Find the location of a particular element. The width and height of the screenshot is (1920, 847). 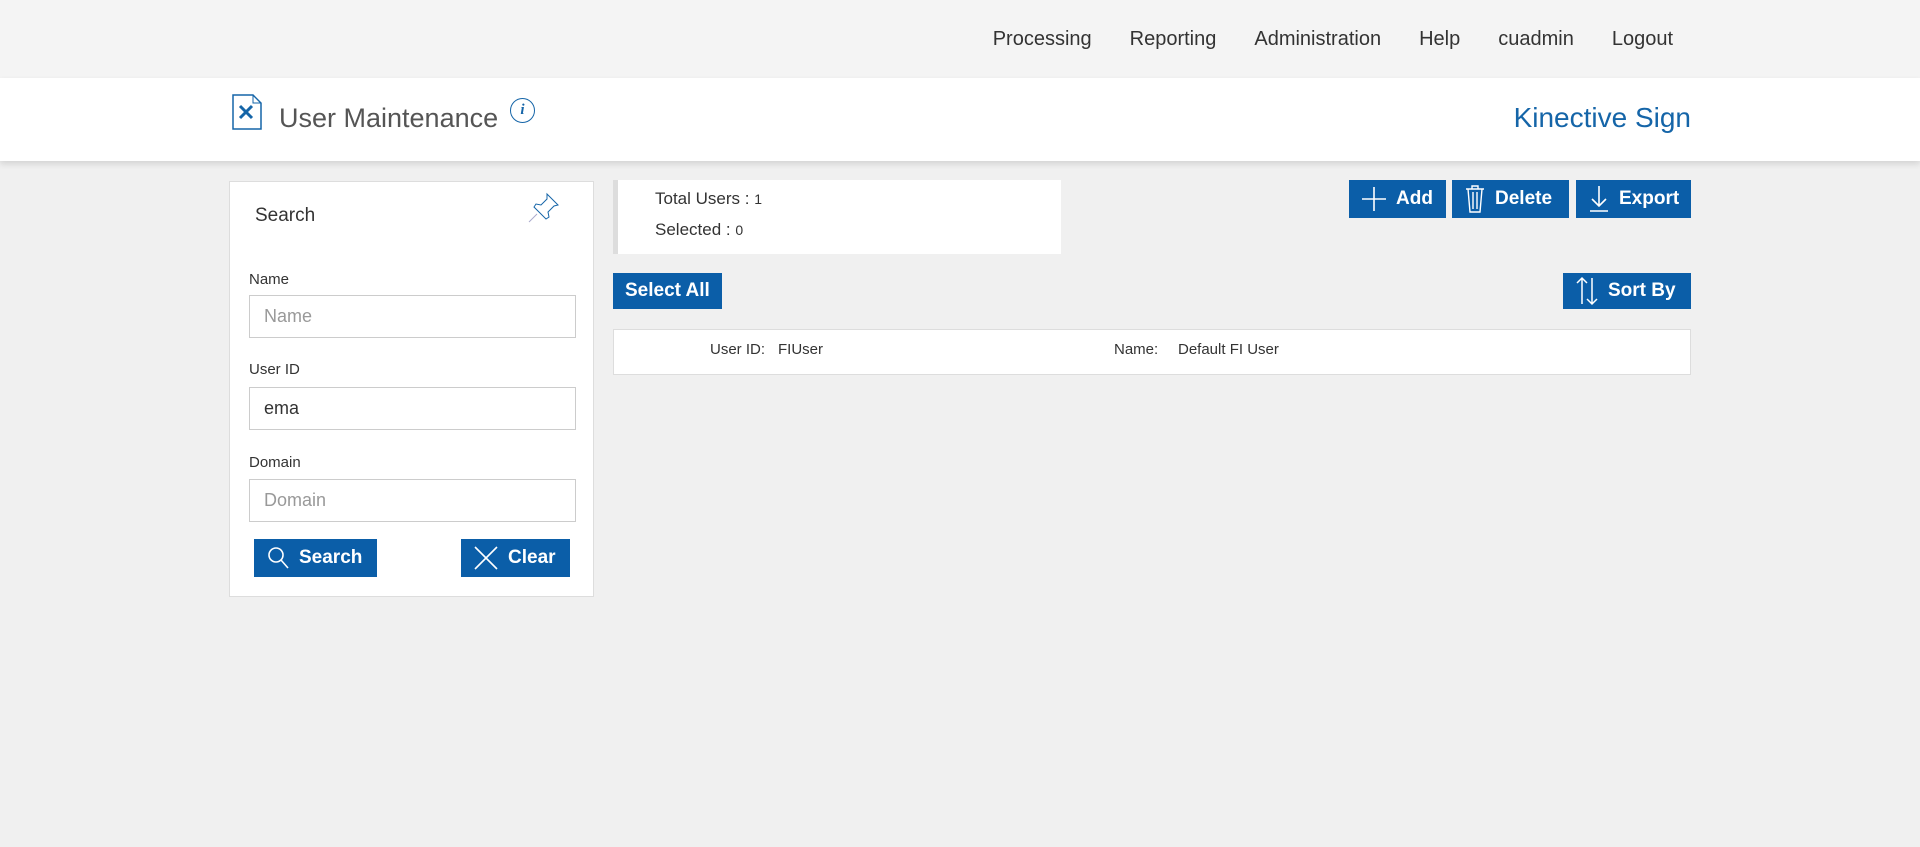

nav-logout: Logout is located at coordinates (1642, 39).